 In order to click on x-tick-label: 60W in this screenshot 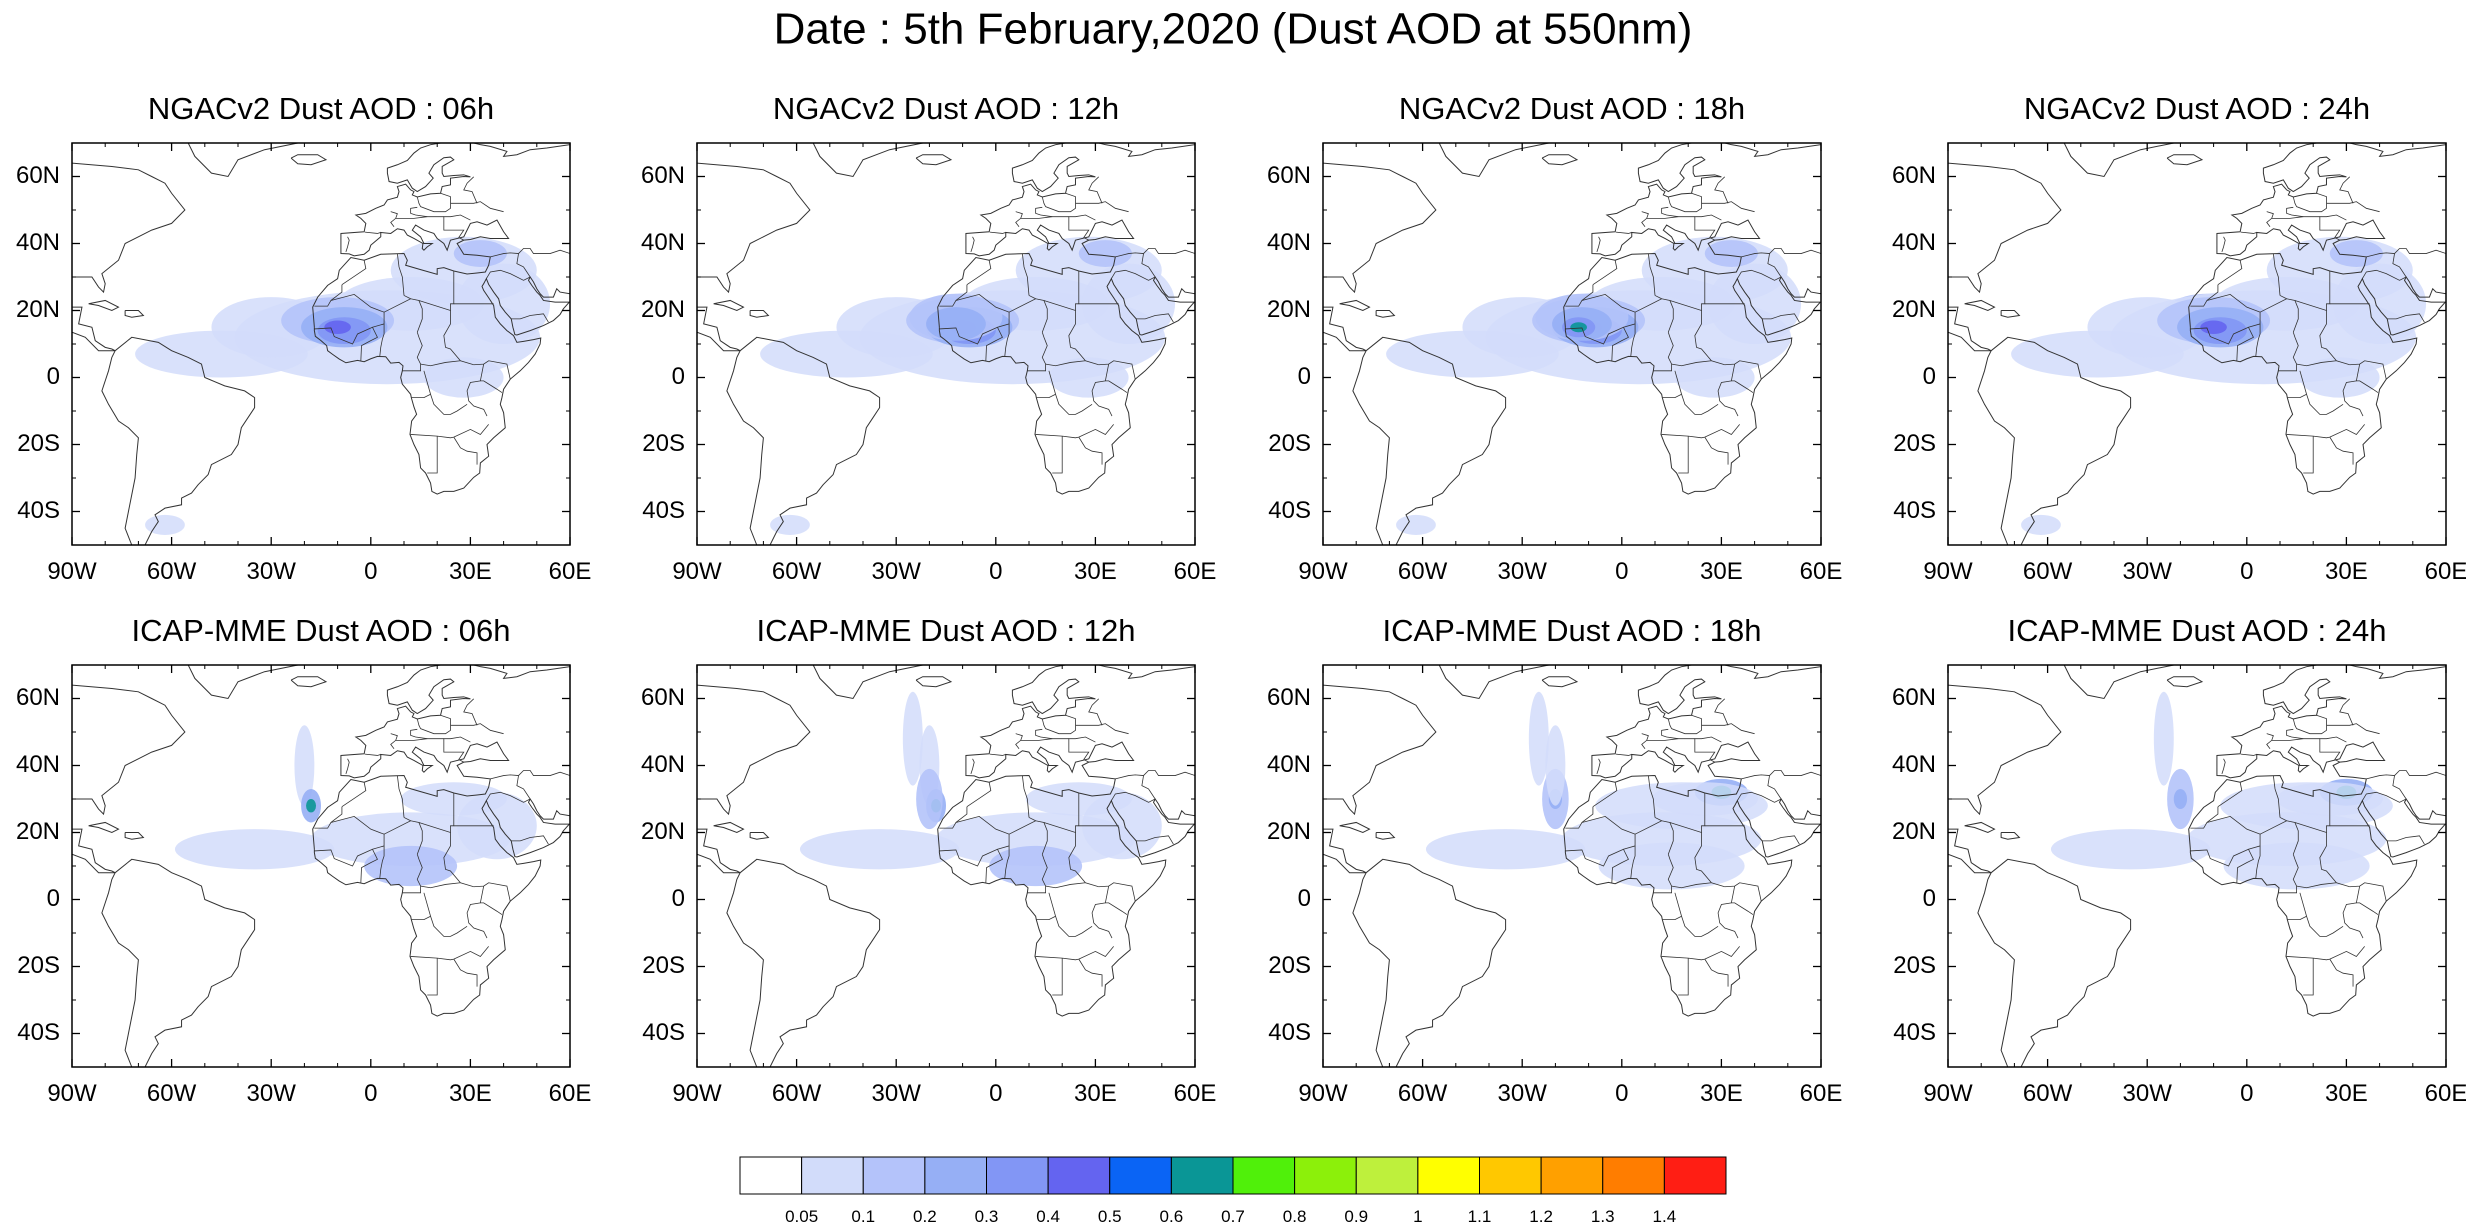, I will do `click(2048, 571)`.